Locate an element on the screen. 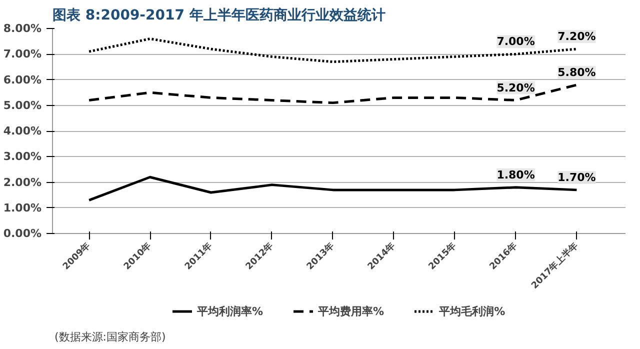 This screenshot has height=349, width=640. y-tick-label: 3.00% is located at coordinates (22, 157).